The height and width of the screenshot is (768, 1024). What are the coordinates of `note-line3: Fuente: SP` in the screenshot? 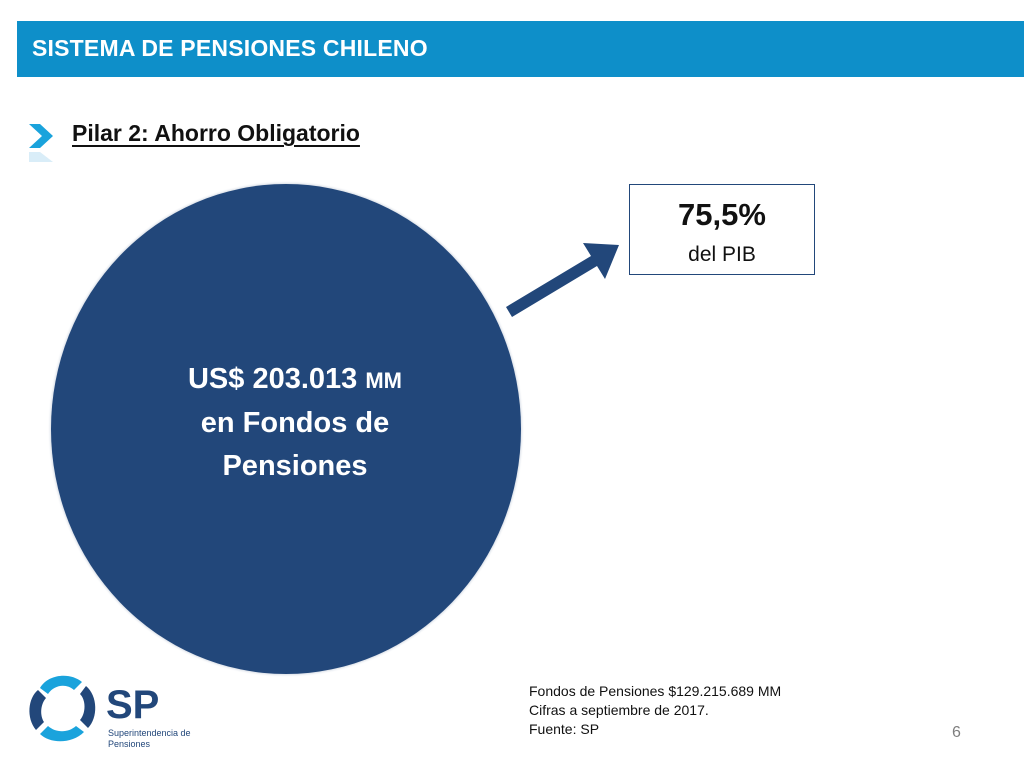 It's located at (564, 729).